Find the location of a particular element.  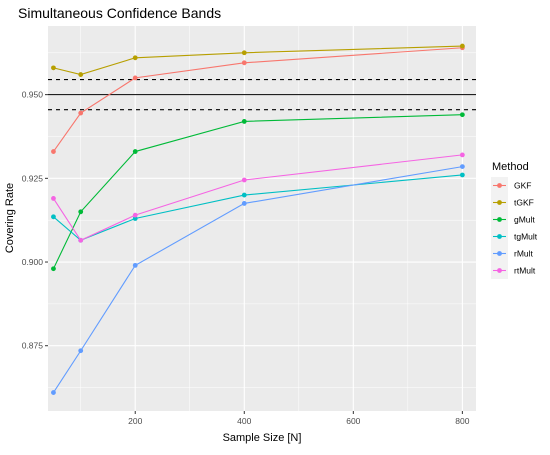

legend: Method GKF tGKF gMult tgMult rMult rtMult is located at coordinates (514, 220).